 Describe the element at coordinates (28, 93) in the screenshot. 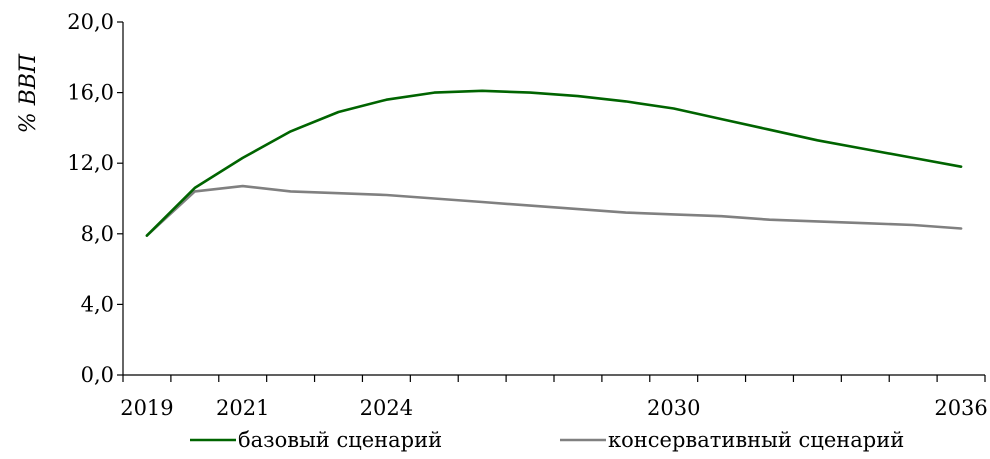

I see `y-axis-title: % ВВП` at that location.